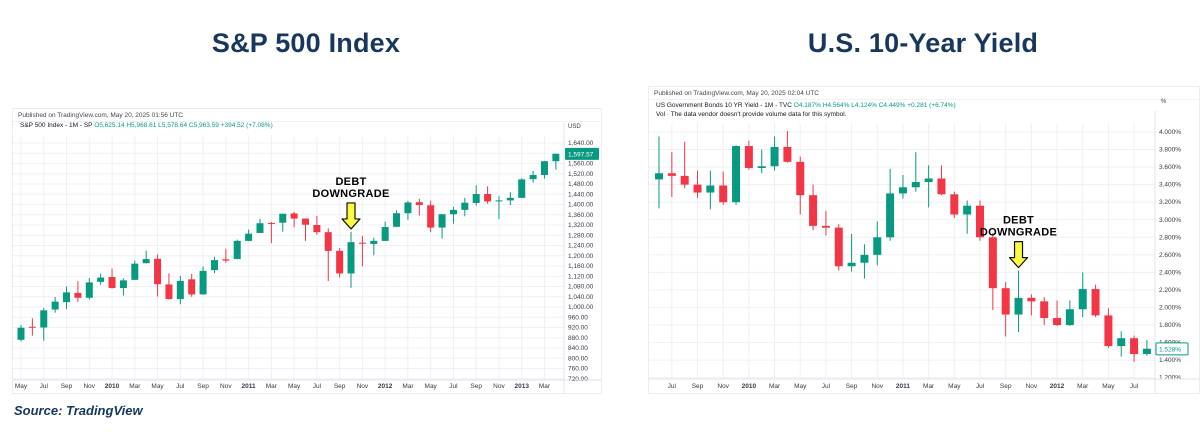 The image size is (1200, 442). Describe the element at coordinates (1170, 220) in the screenshot. I see `svg-text: 3.000%` at that location.